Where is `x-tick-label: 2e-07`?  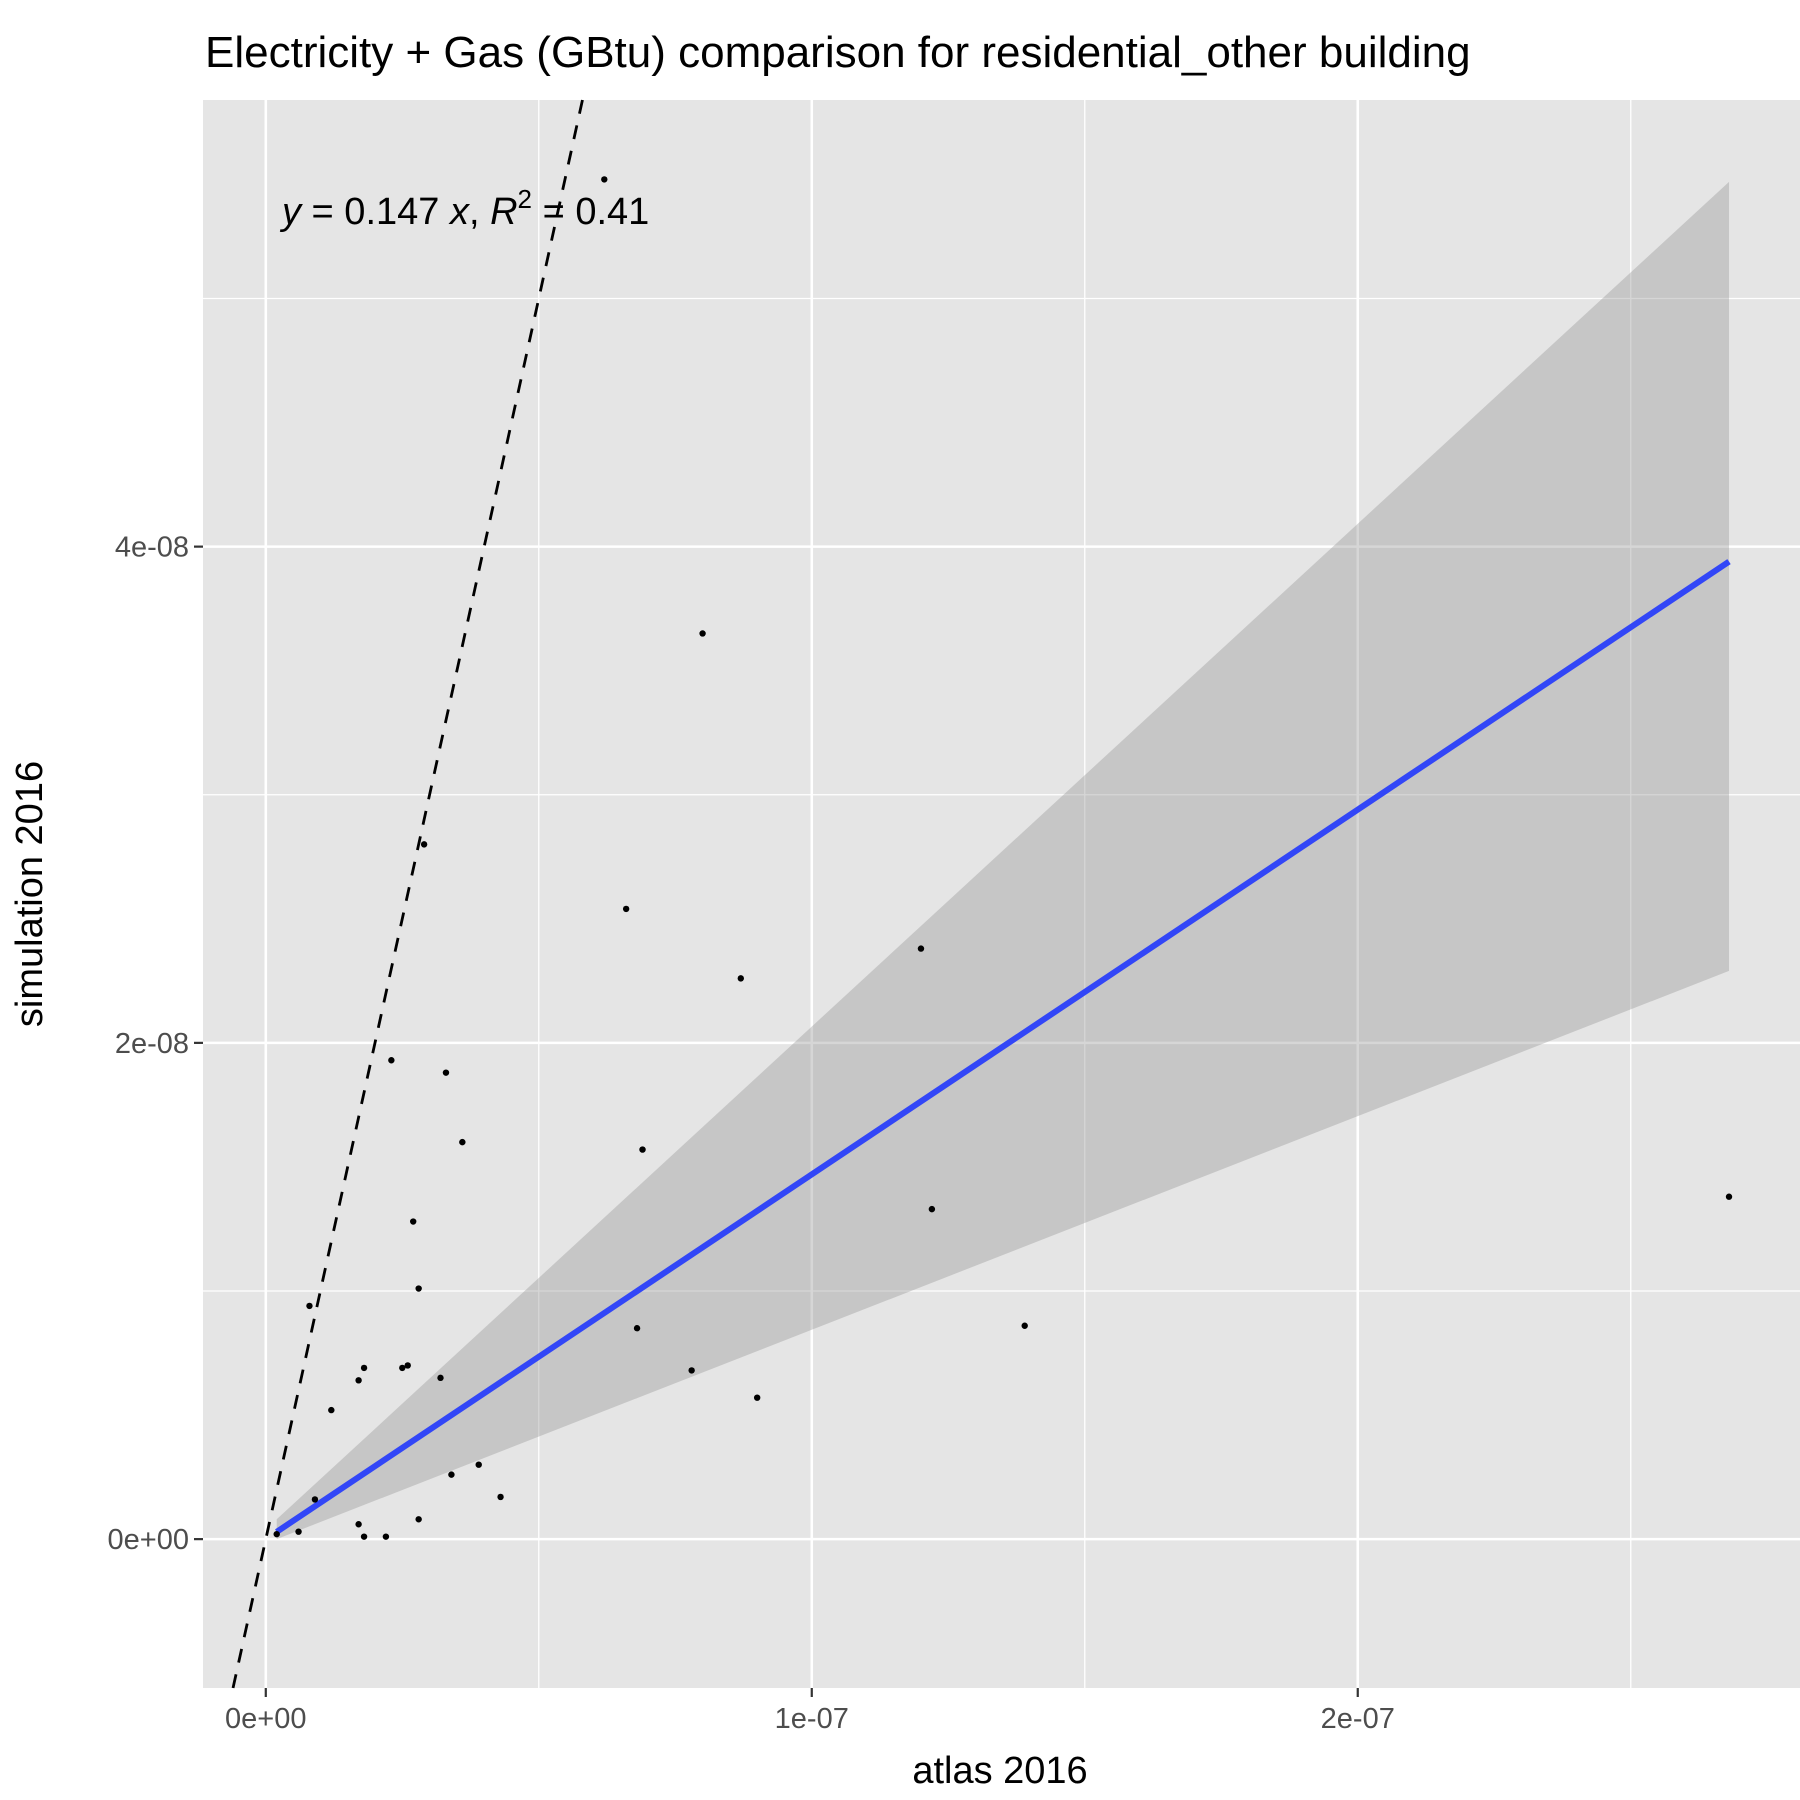 x-tick-label: 2e-07 is located at coordinates (1358, 1719).